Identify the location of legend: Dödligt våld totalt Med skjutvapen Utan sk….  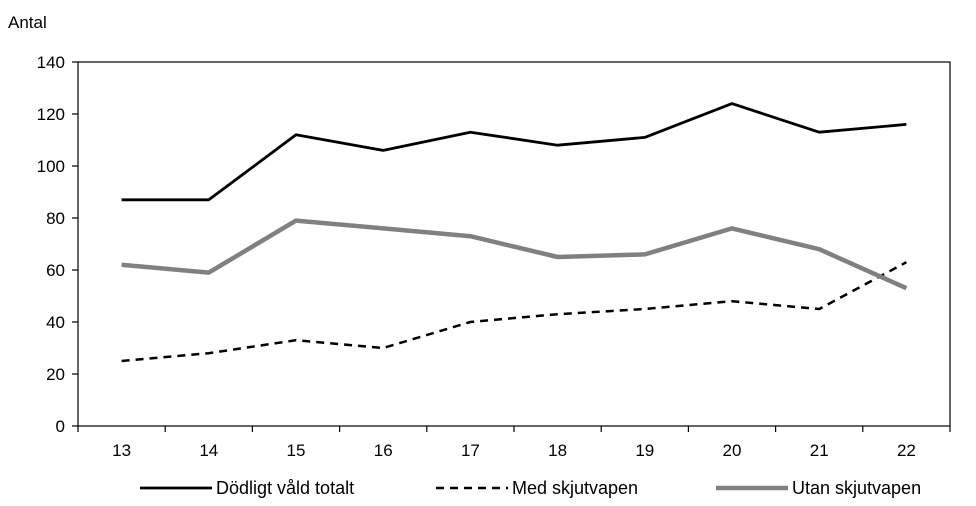
(530, 488).